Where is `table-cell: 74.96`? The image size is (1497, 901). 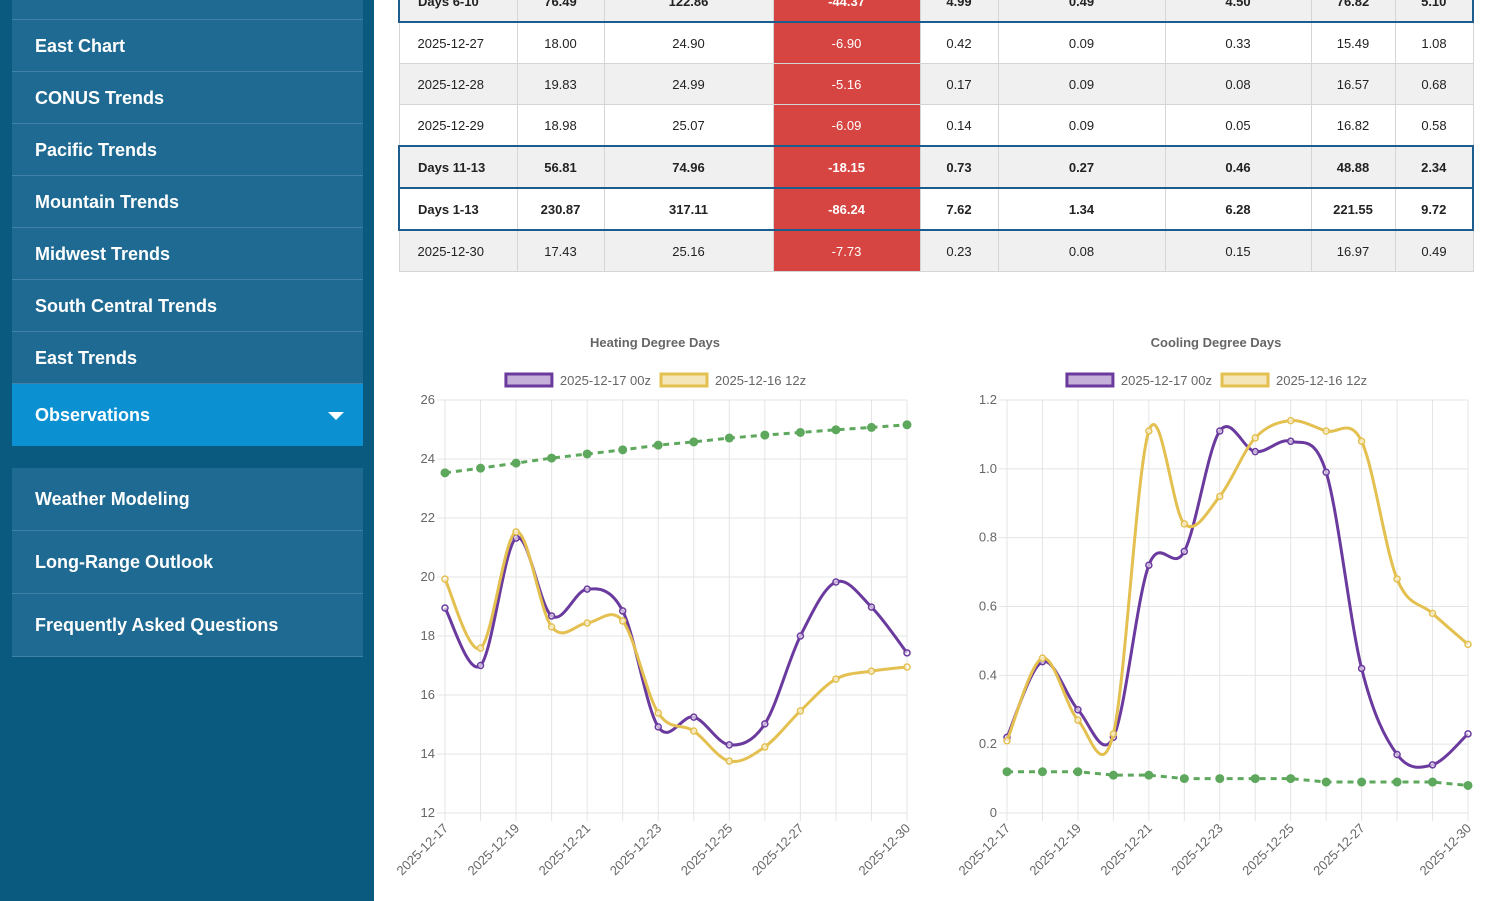 table-cell: 74.96 is located at coordinates (688, 167).